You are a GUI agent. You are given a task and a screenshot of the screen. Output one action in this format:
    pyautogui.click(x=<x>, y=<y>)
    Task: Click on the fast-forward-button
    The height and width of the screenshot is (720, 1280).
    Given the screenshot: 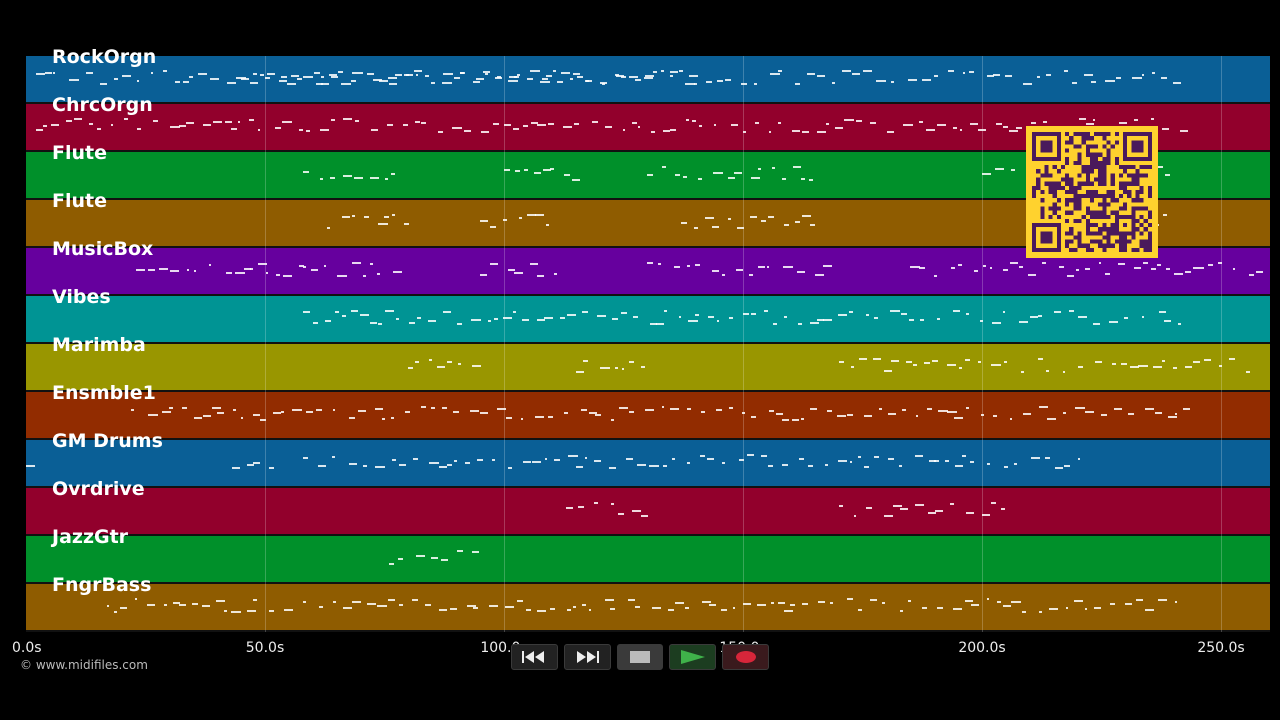 What is the action you would take?
    pyautogui.click(x=587, y=657)
    